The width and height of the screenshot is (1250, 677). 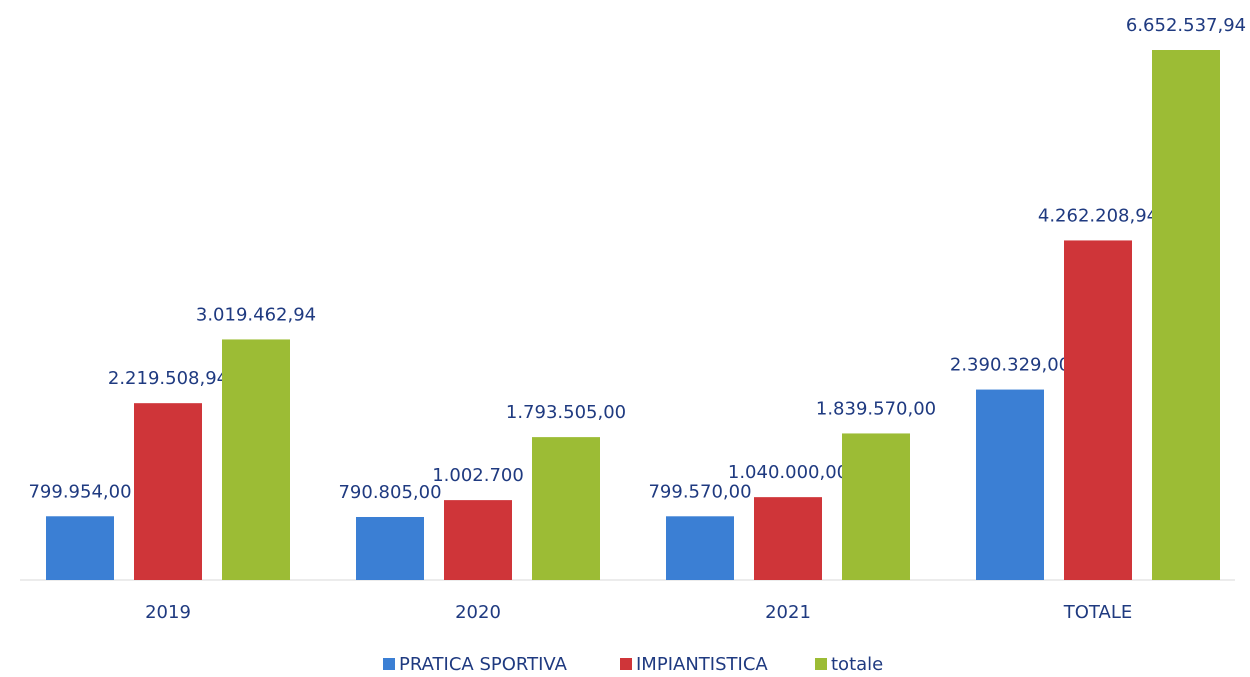 I want to click on data-label: 4.262.208,94, so click(x=1098, y=215).